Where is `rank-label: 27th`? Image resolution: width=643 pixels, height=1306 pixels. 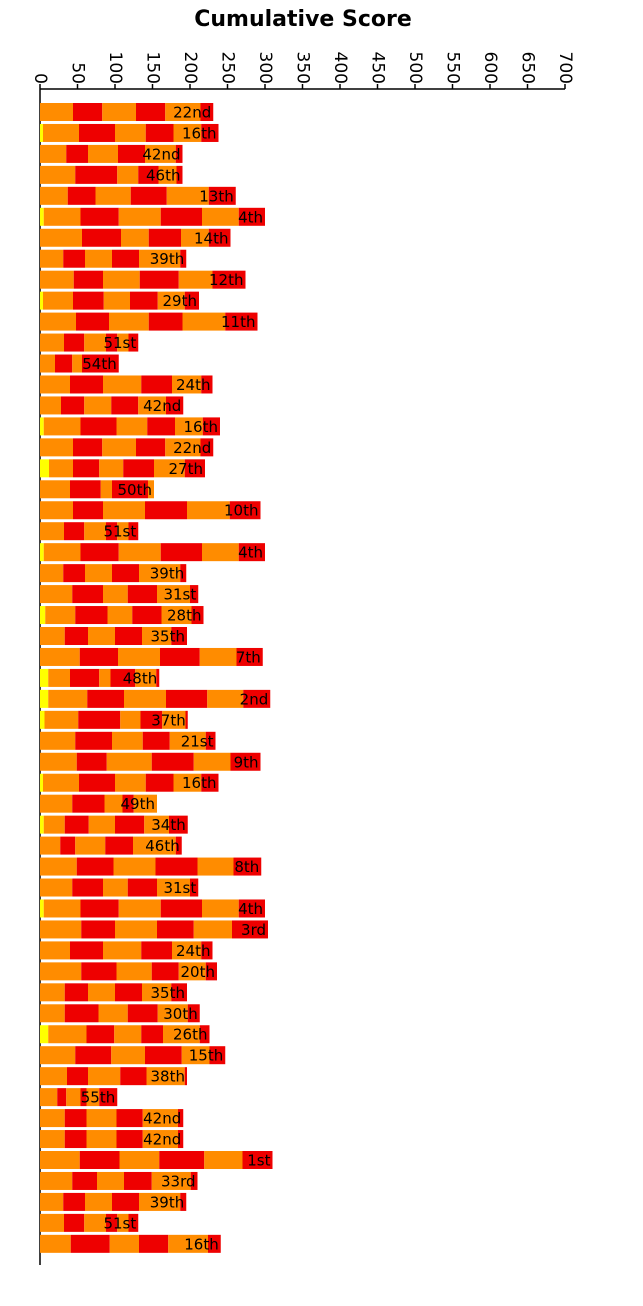
rank-label: 27th is located at coordinates (186, 469).